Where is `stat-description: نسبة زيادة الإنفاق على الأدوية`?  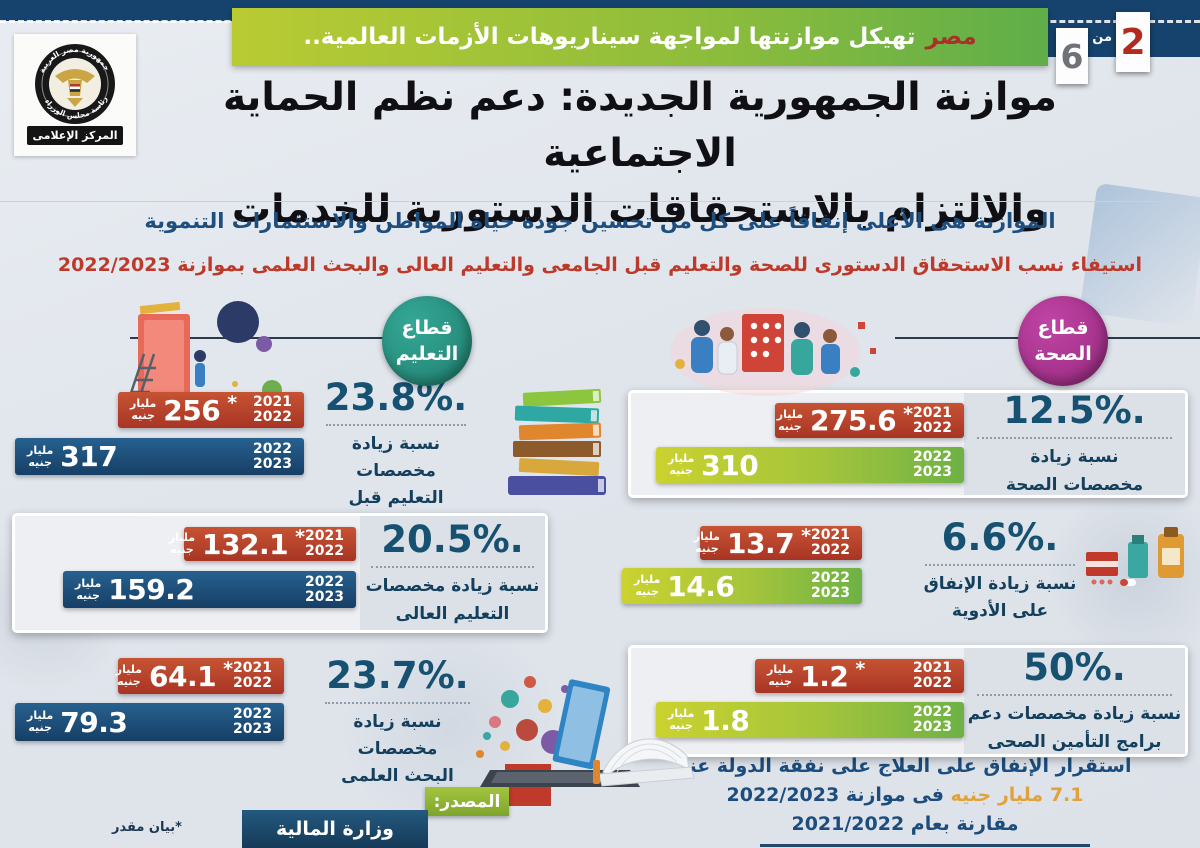 stat-description: نسبة زيادة الإنفاق على الأدوية is located at coordinates (1000, 598).